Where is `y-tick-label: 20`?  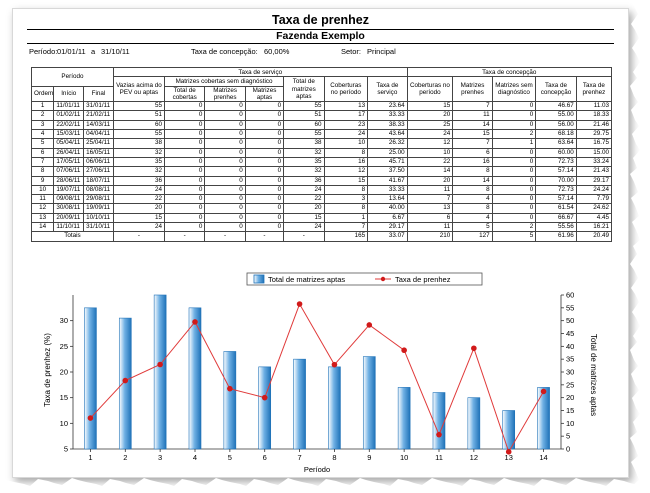 y-tick-label: 20 is located at coordinates (64, 372).